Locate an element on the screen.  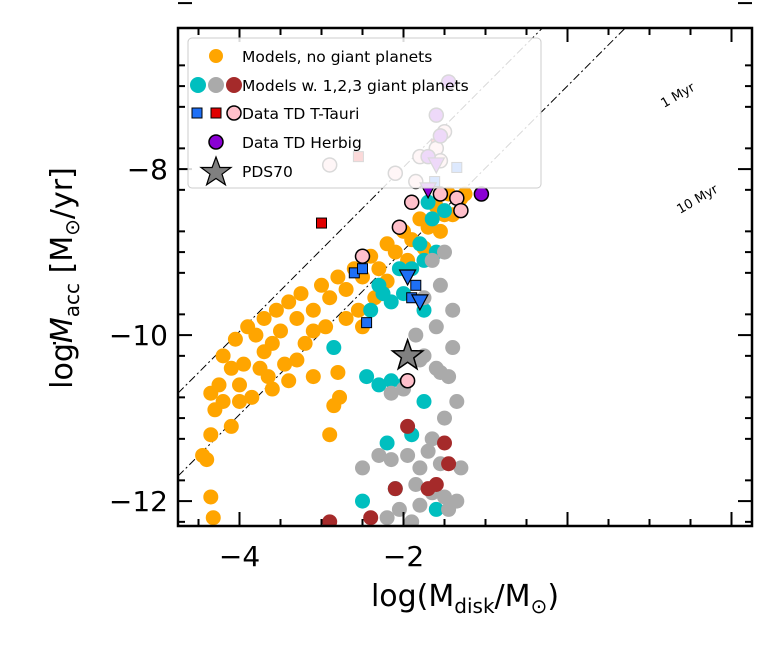
legend-label-3: Data TD Herbig is located at coordinates (302, 143).